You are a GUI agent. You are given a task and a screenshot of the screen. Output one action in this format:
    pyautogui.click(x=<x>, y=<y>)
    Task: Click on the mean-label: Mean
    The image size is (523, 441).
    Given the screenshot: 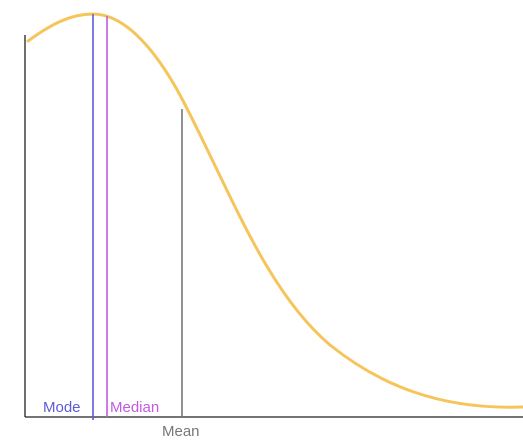 What is the action you would take?
    pyautogui.click(x=181, y=431)
    